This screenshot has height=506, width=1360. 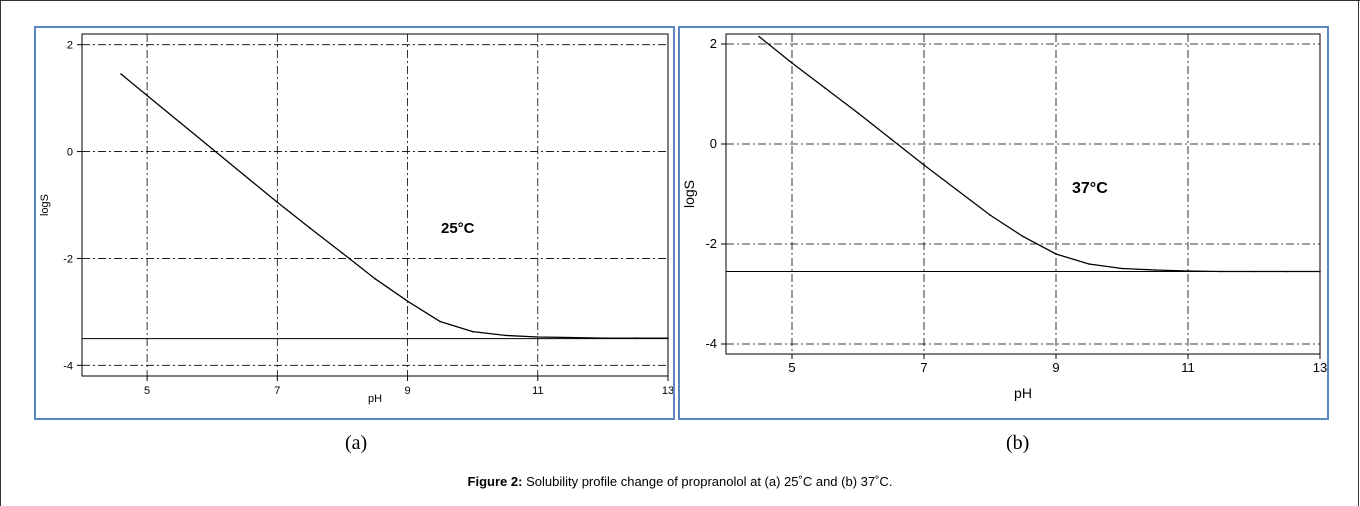 I want to click on chart-a-x-axis-label: pH, so click(x=375, y=399).